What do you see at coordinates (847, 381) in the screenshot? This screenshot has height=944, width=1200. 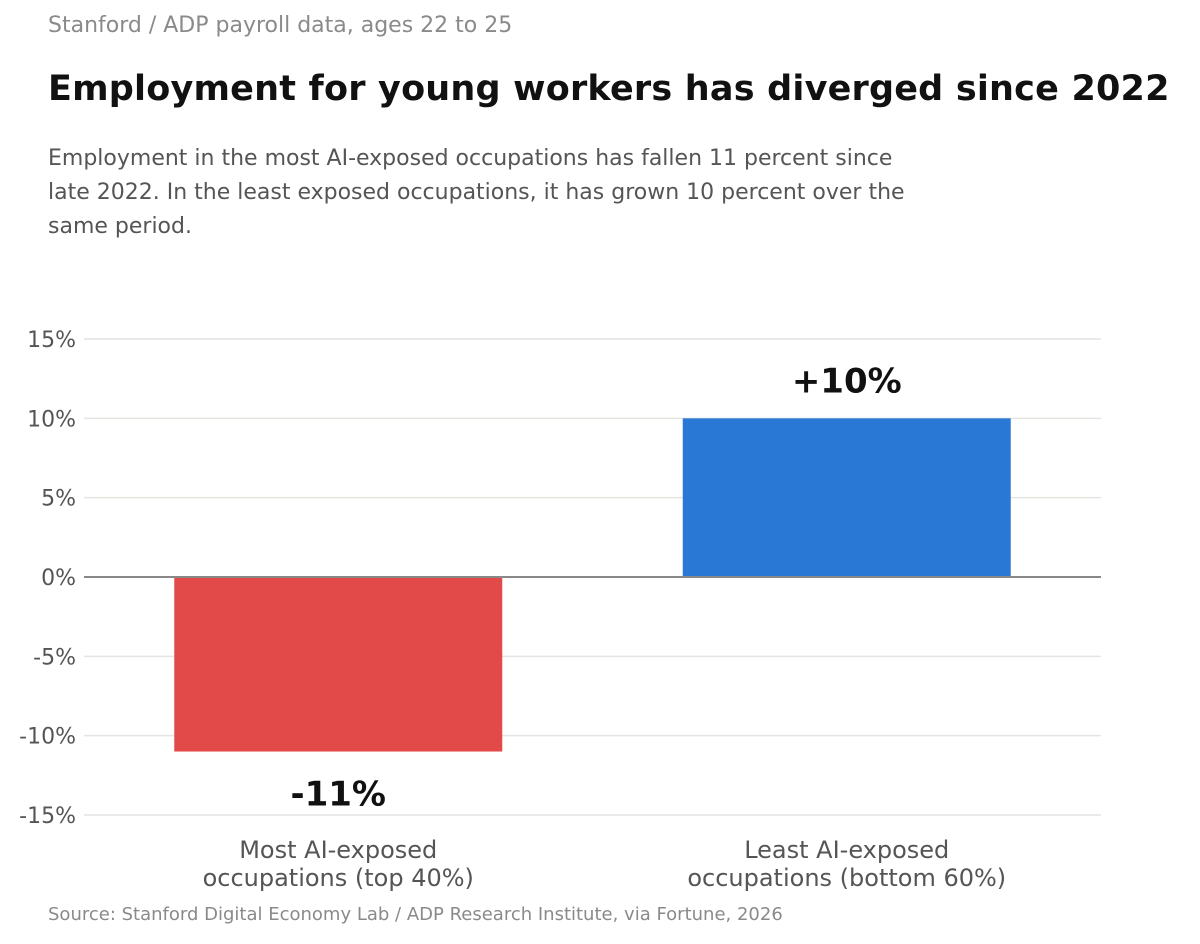 I see `data-label: +10%` at bounding box center [847, 381].